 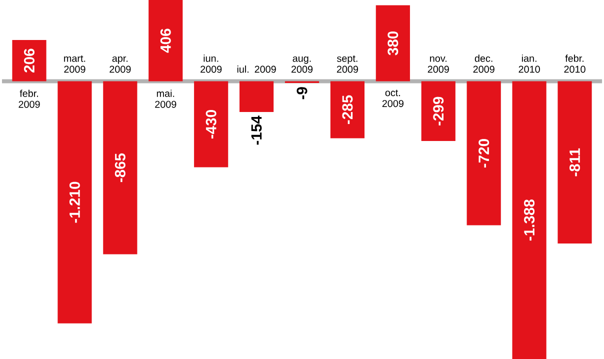 I want to click on data-label: 380, so click(x=393, y=43).